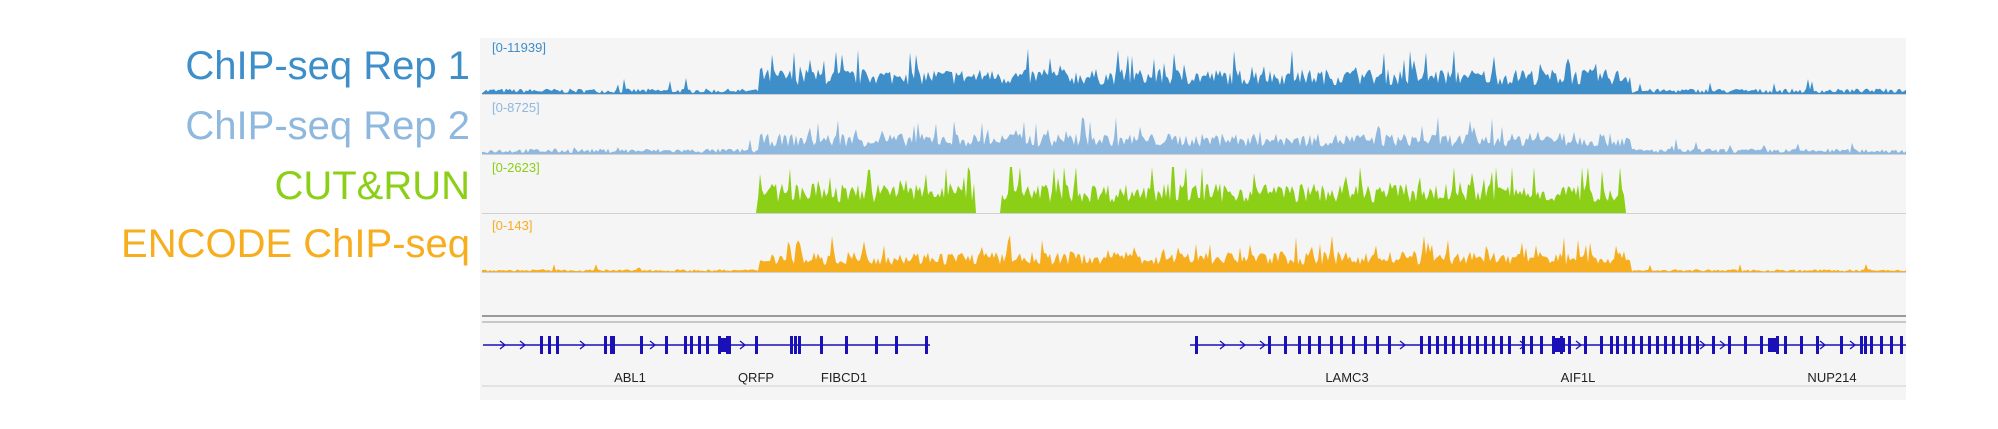 The image size is (1998, 429). I want to click on track-range-cutrun: [0-2623], so click(516, 167).